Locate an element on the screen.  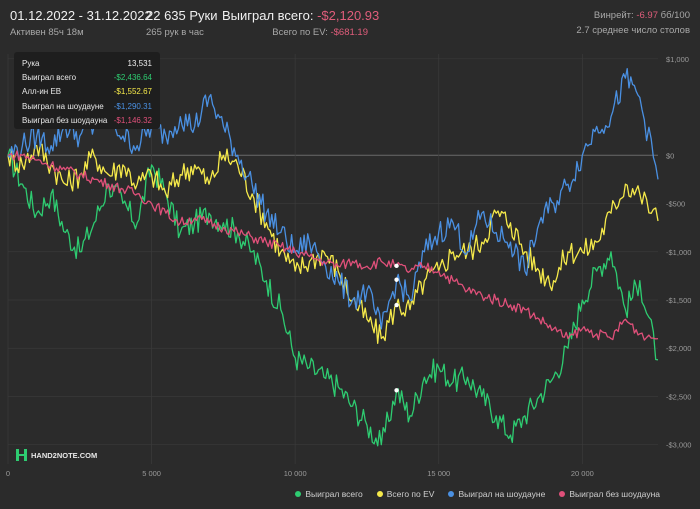
logo-icon is located at coordinates (21, 455).